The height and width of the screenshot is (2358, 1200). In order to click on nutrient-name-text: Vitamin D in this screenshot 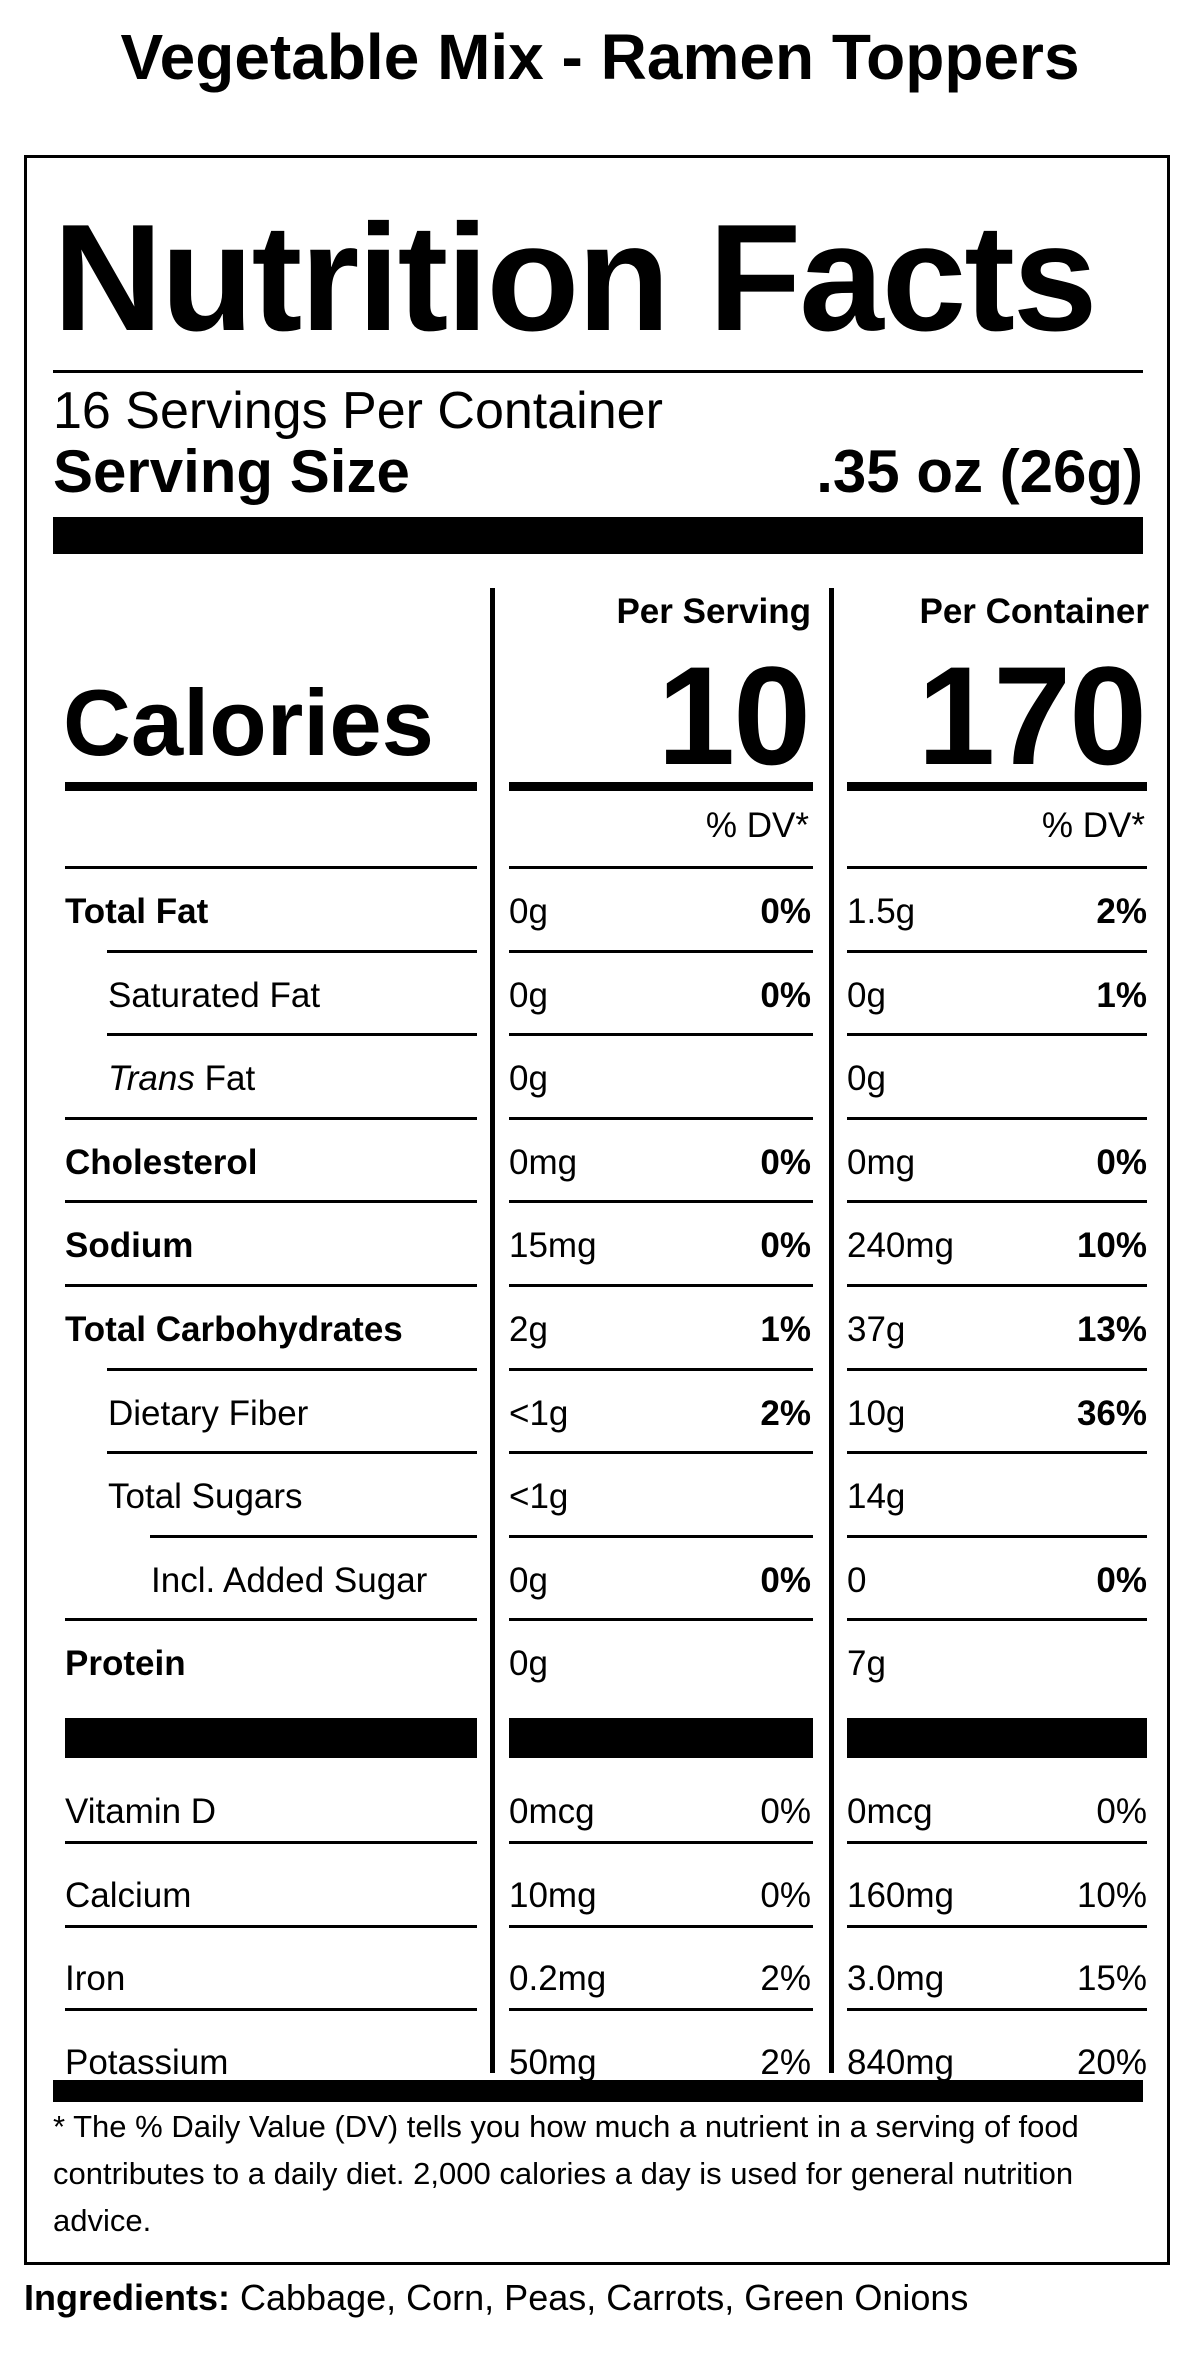, I will do `click(141, 1811)`.